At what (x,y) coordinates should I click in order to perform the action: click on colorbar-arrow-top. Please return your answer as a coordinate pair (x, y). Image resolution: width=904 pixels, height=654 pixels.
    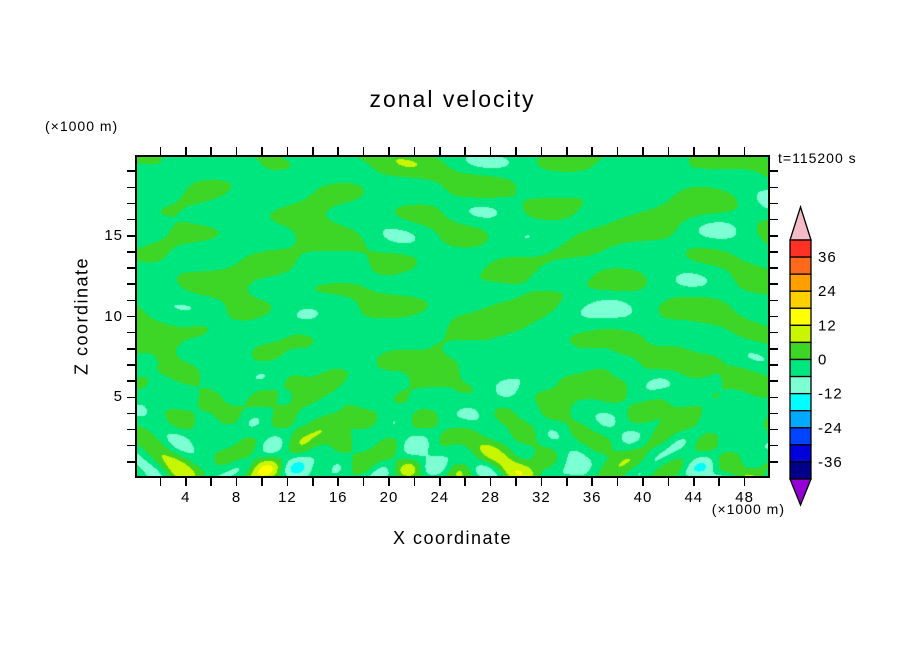
    Looking at the image, I should click on (800, 222).